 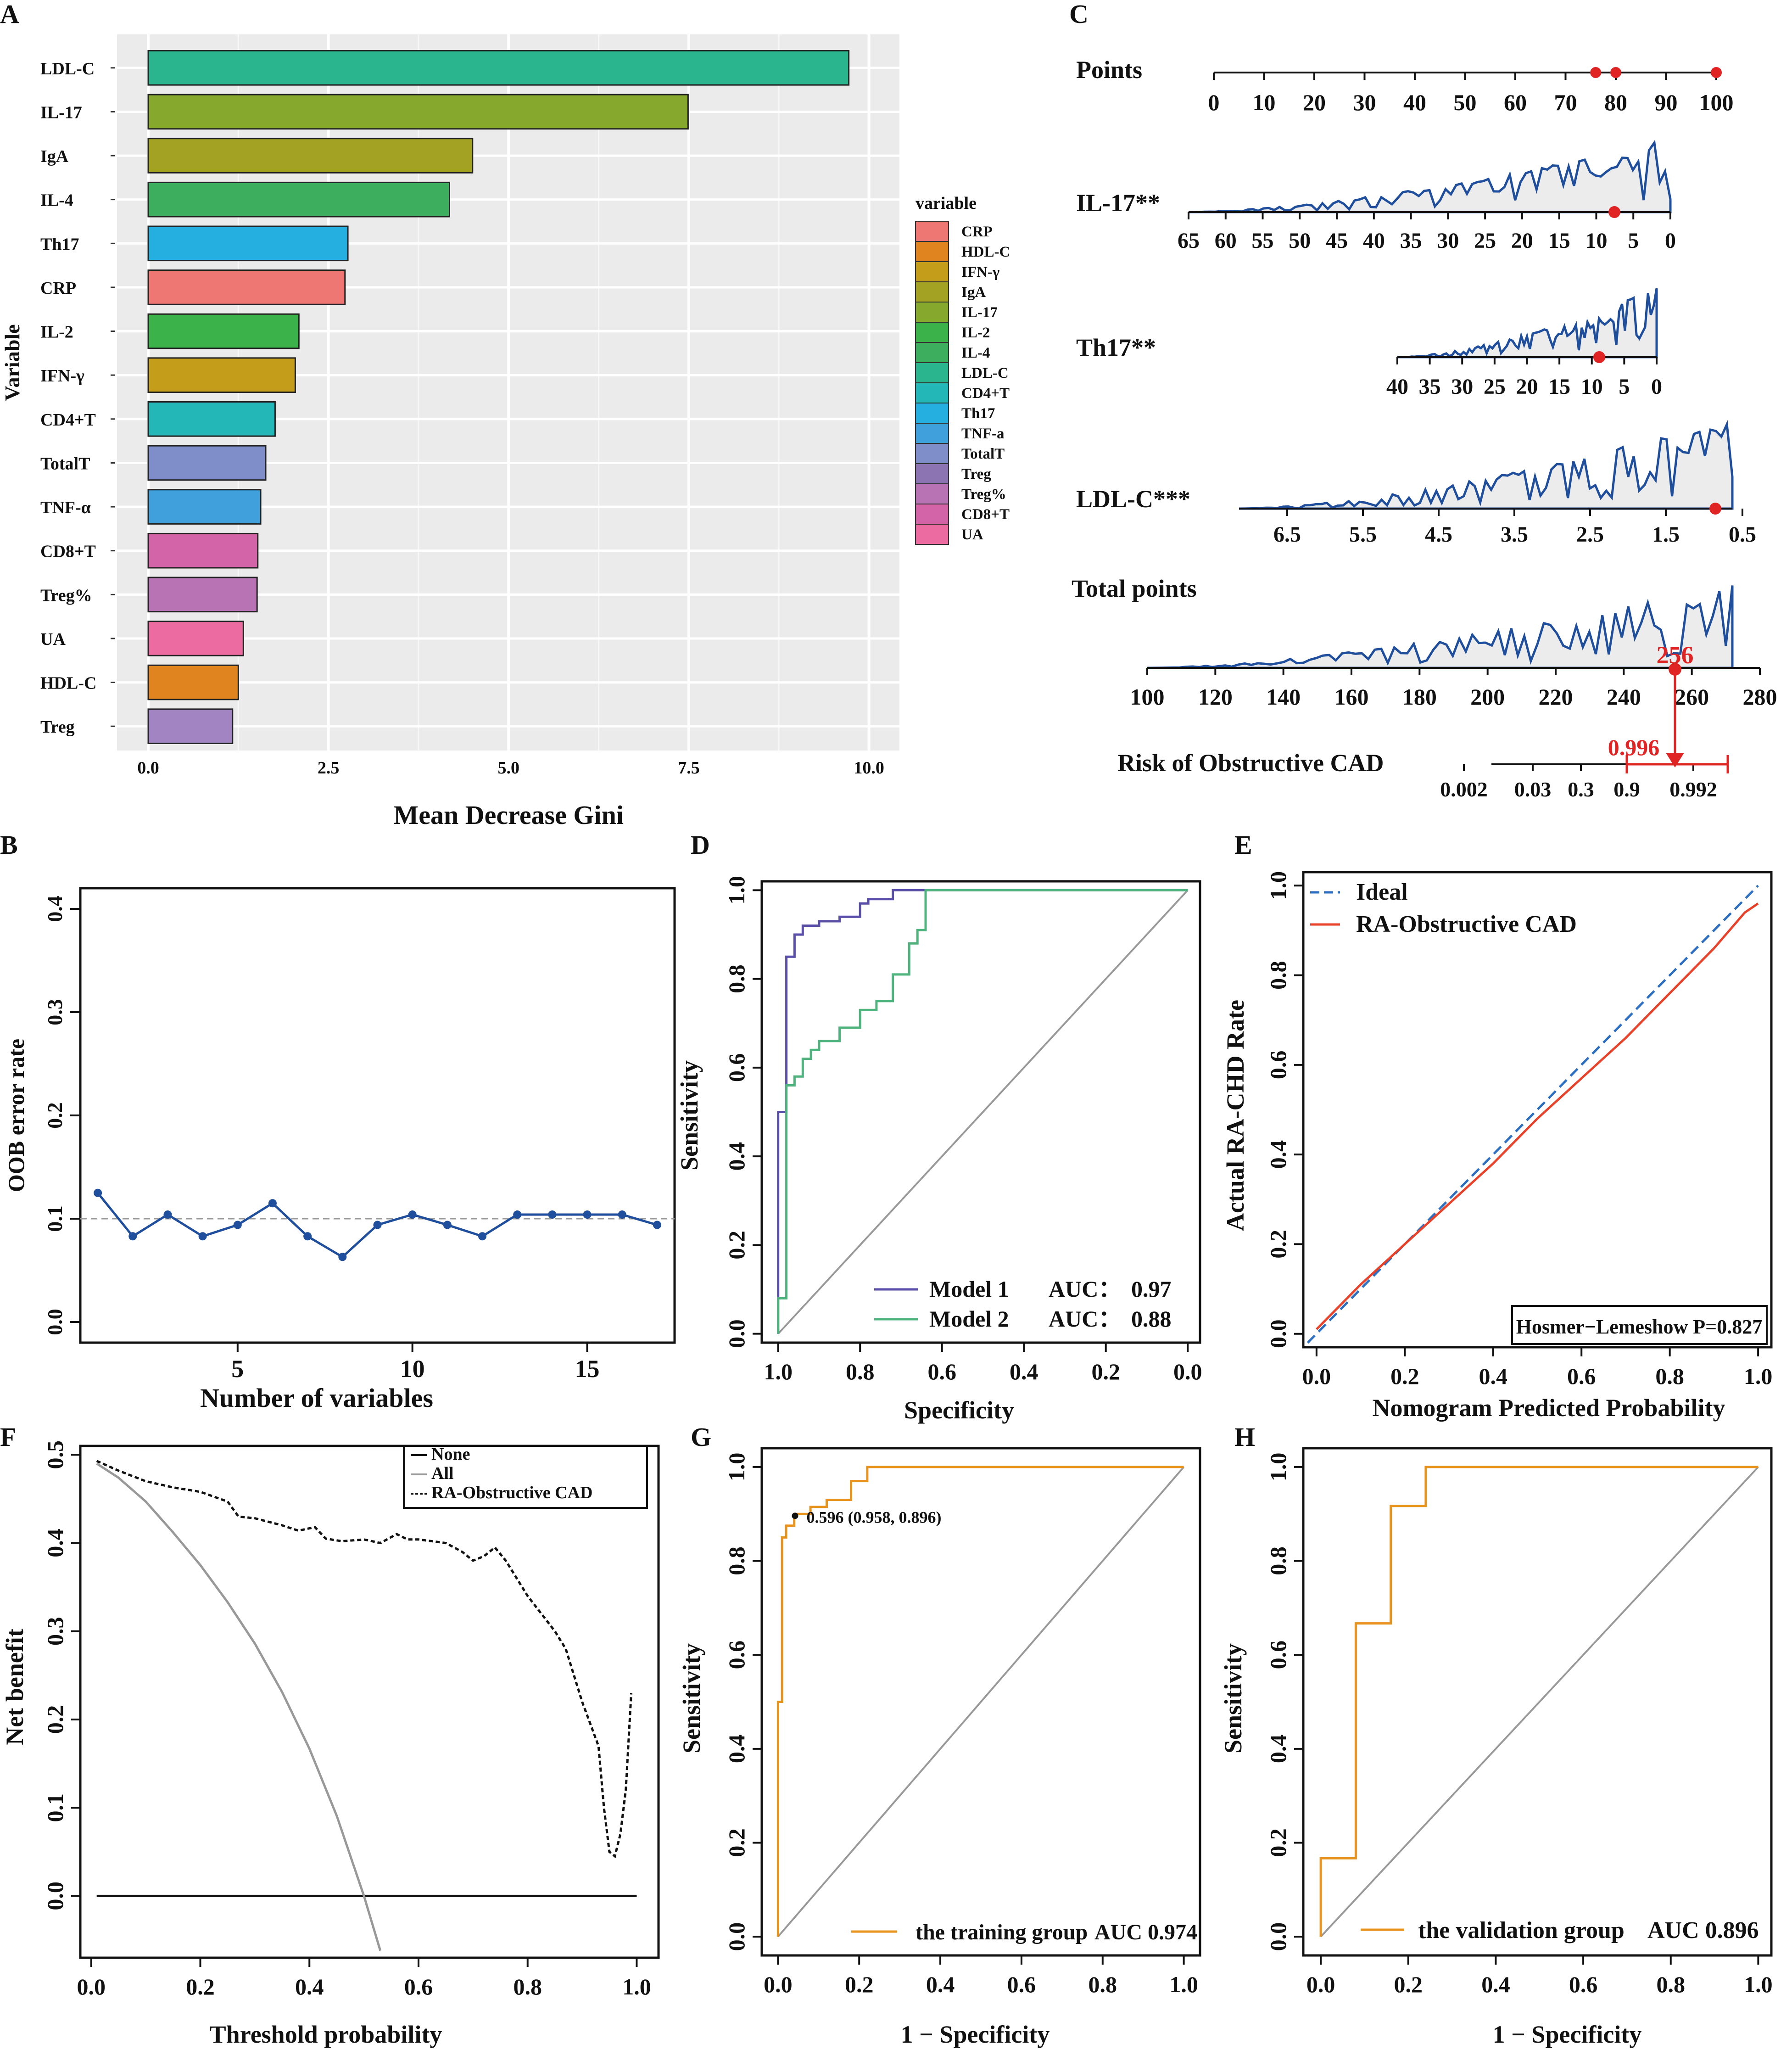 I want to click on ldlc-tick-label: 1.5, so click(x=1666, y=534).